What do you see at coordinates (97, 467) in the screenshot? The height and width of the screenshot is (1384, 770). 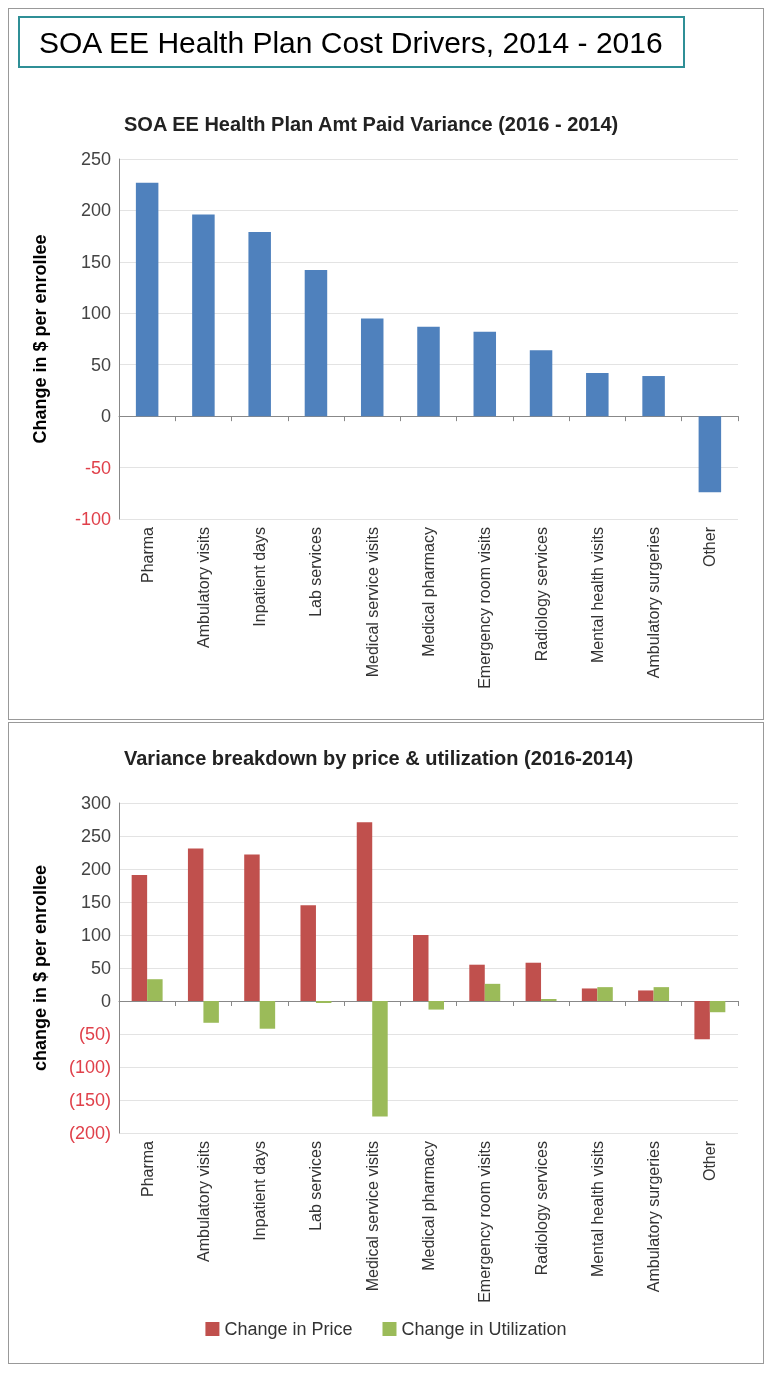 I see `y-tick-label: -50` at bounding box center [97, 467].